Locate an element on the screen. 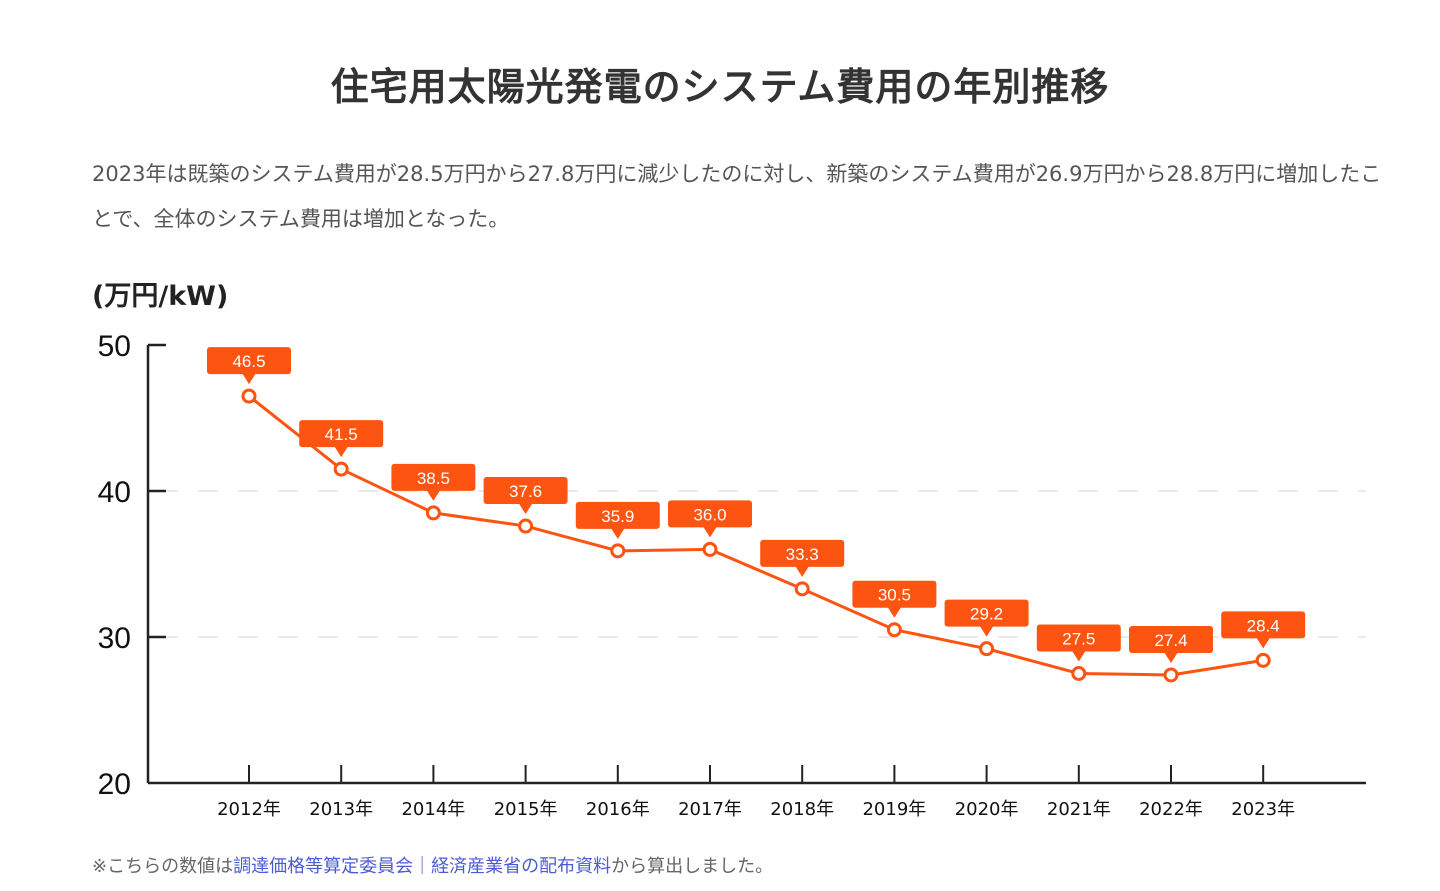 The height and width of the screenshot is (891, 1440). data-label: 27.4 is located at coordinates (1170, 640).